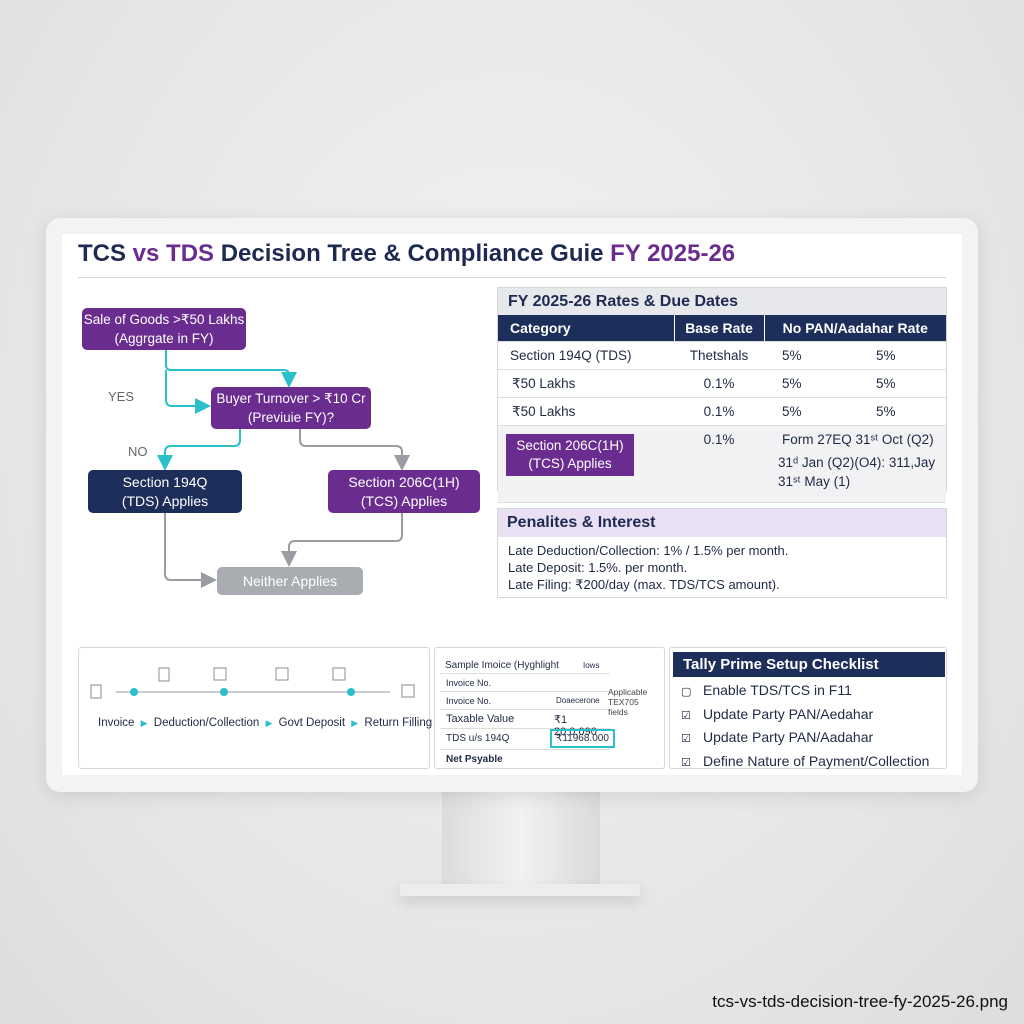 This screenshot has height=1024, width=1024. I want to click on checklist-item: ▢ Enable TDS/TCS in F11, so click(805, 692).